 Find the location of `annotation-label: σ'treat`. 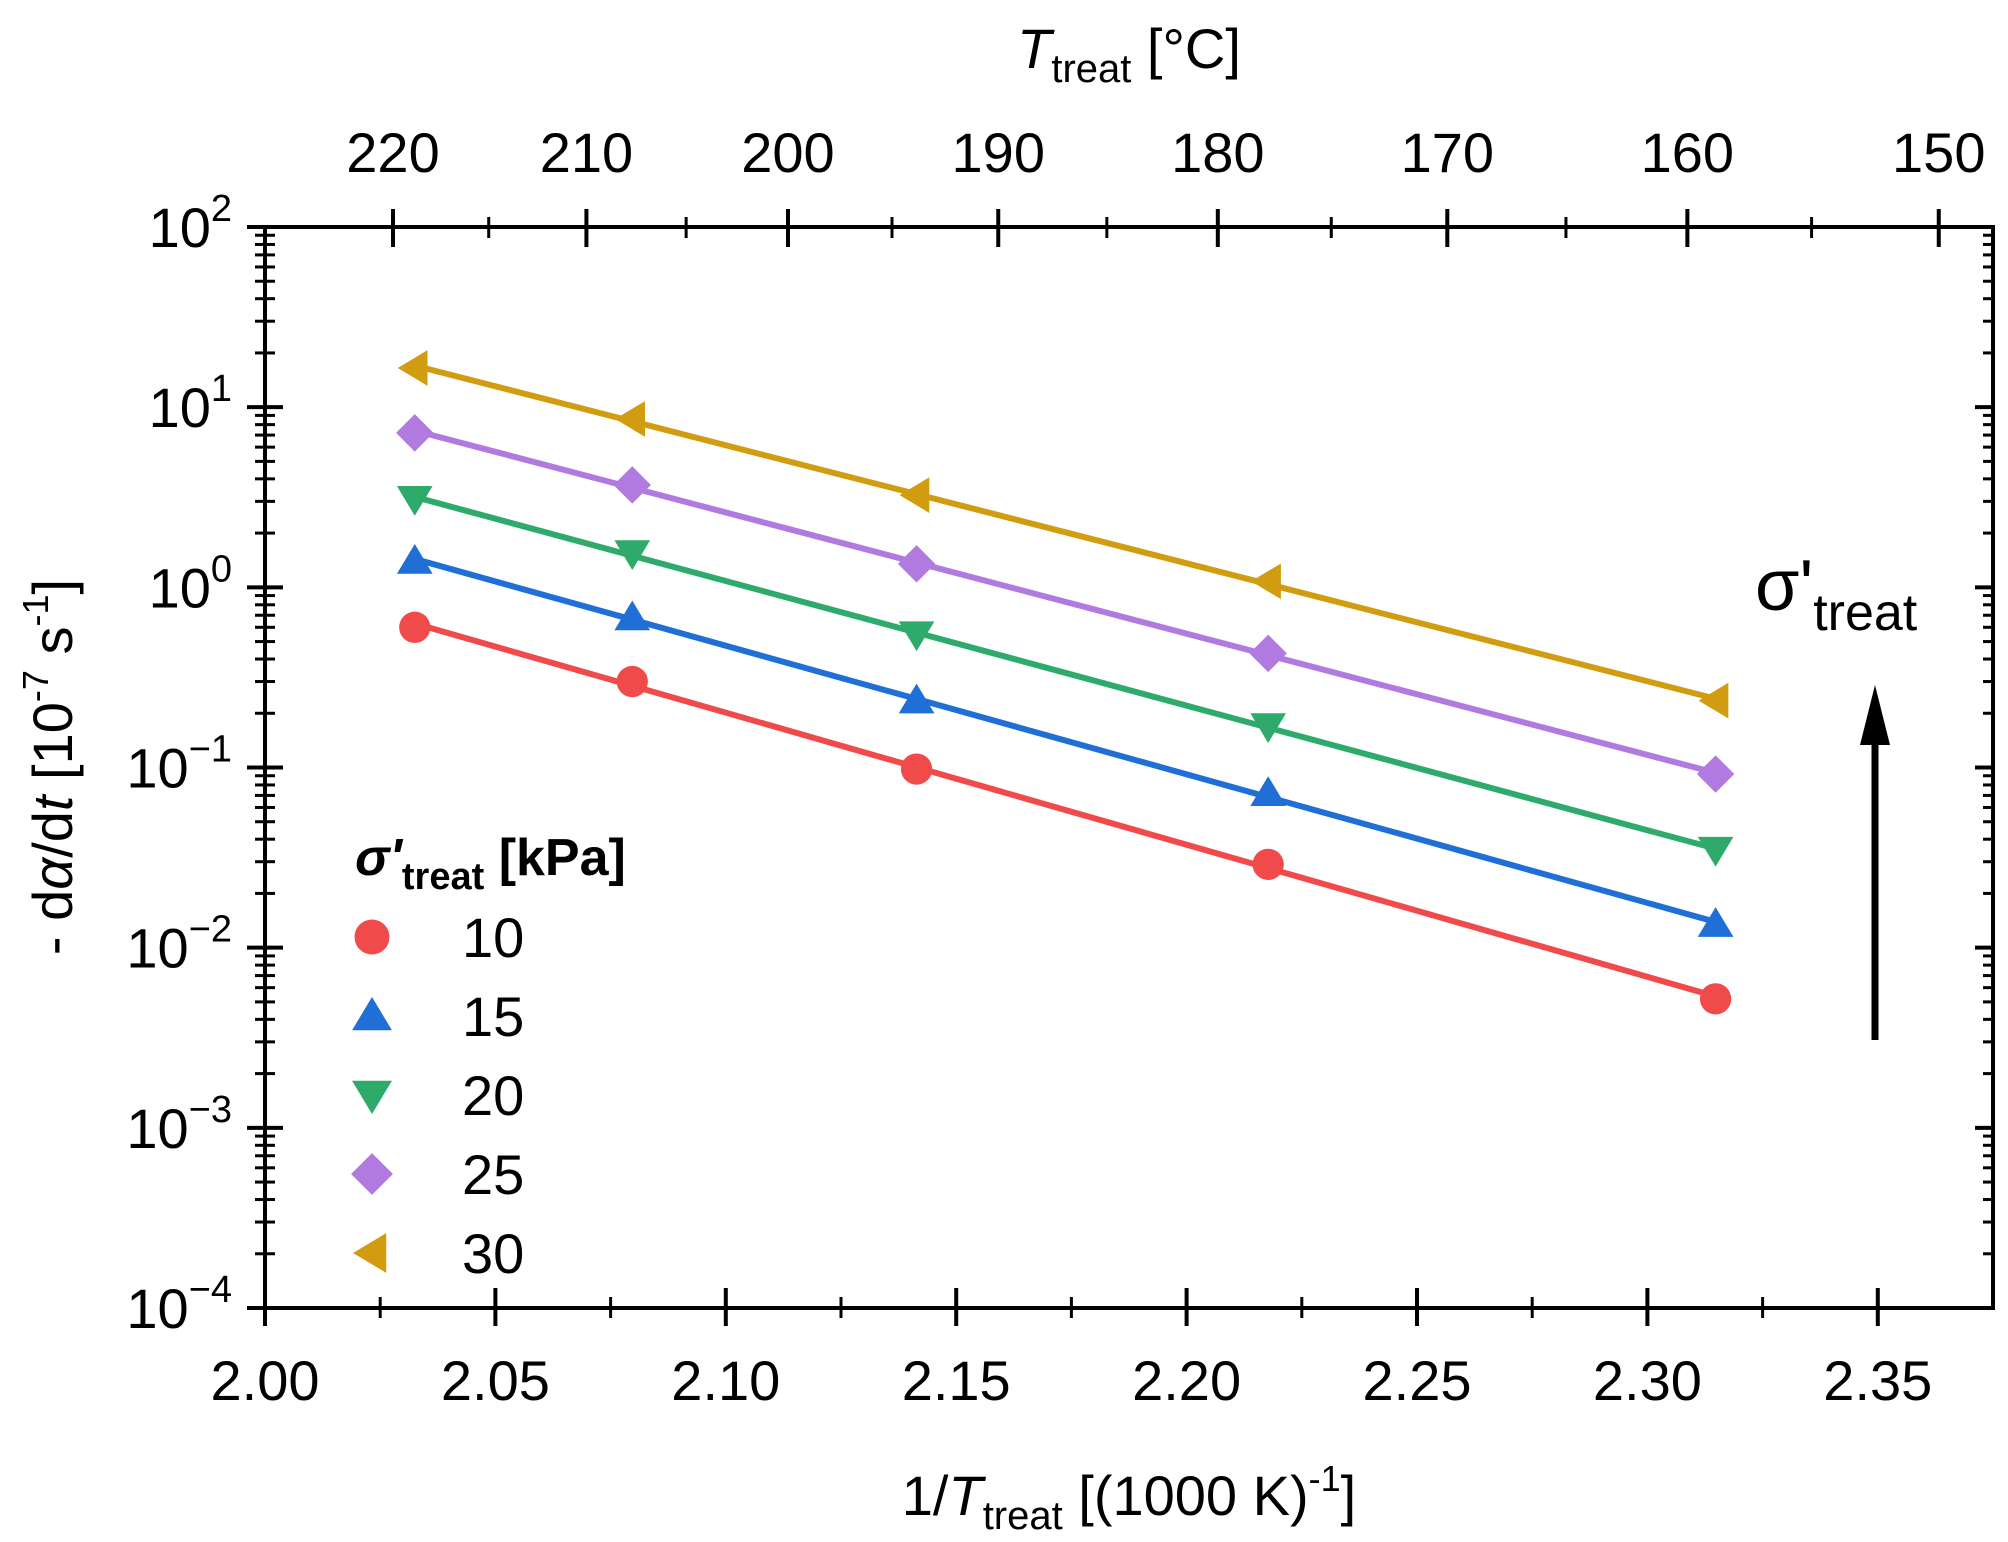

annotation-label: σ'treat is located at coordinates (1836, 594).